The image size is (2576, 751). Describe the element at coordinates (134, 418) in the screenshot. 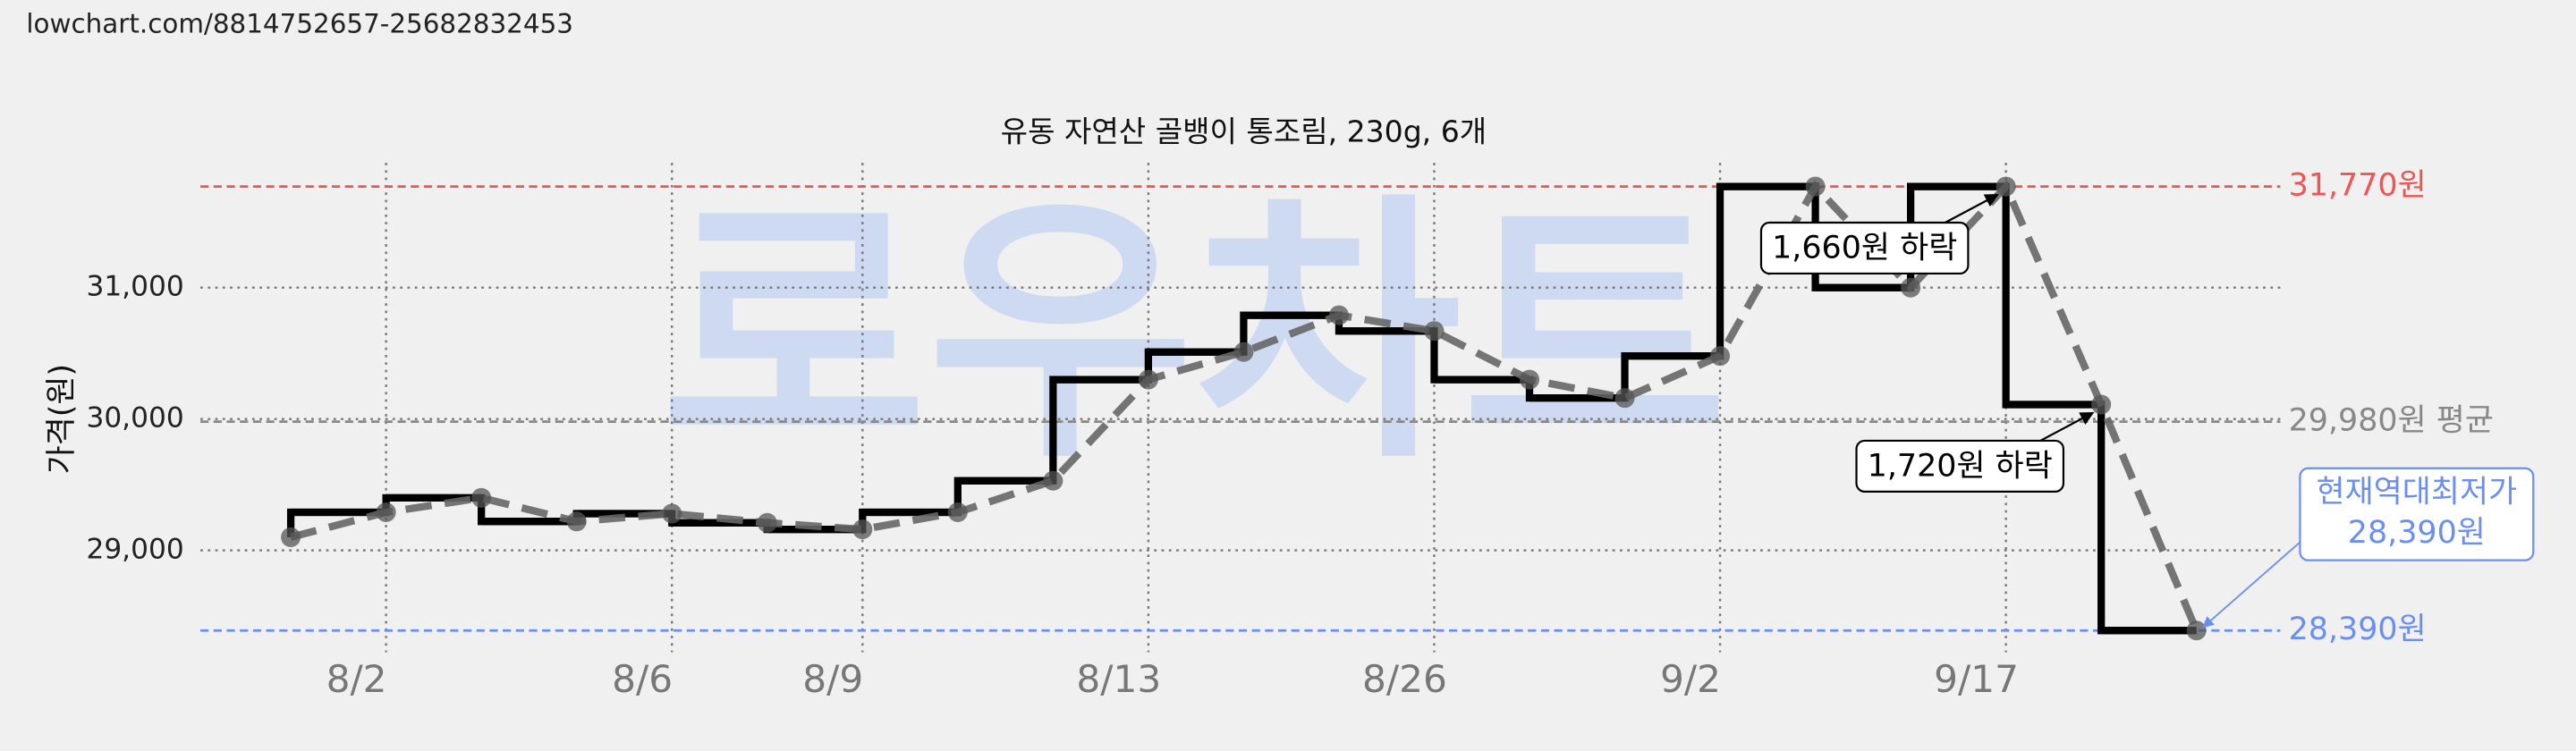

I see `y-tick-label: 30,000` at that location.